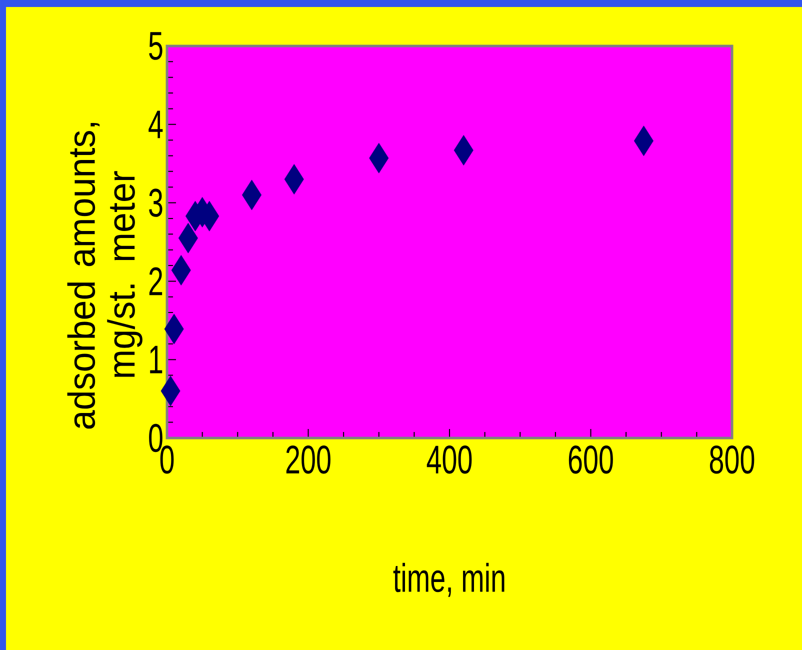  What do you see at coordinates (156, 360) in the screenshot?
I see `y-tick-label: 1` at bounding box center [156, 360].